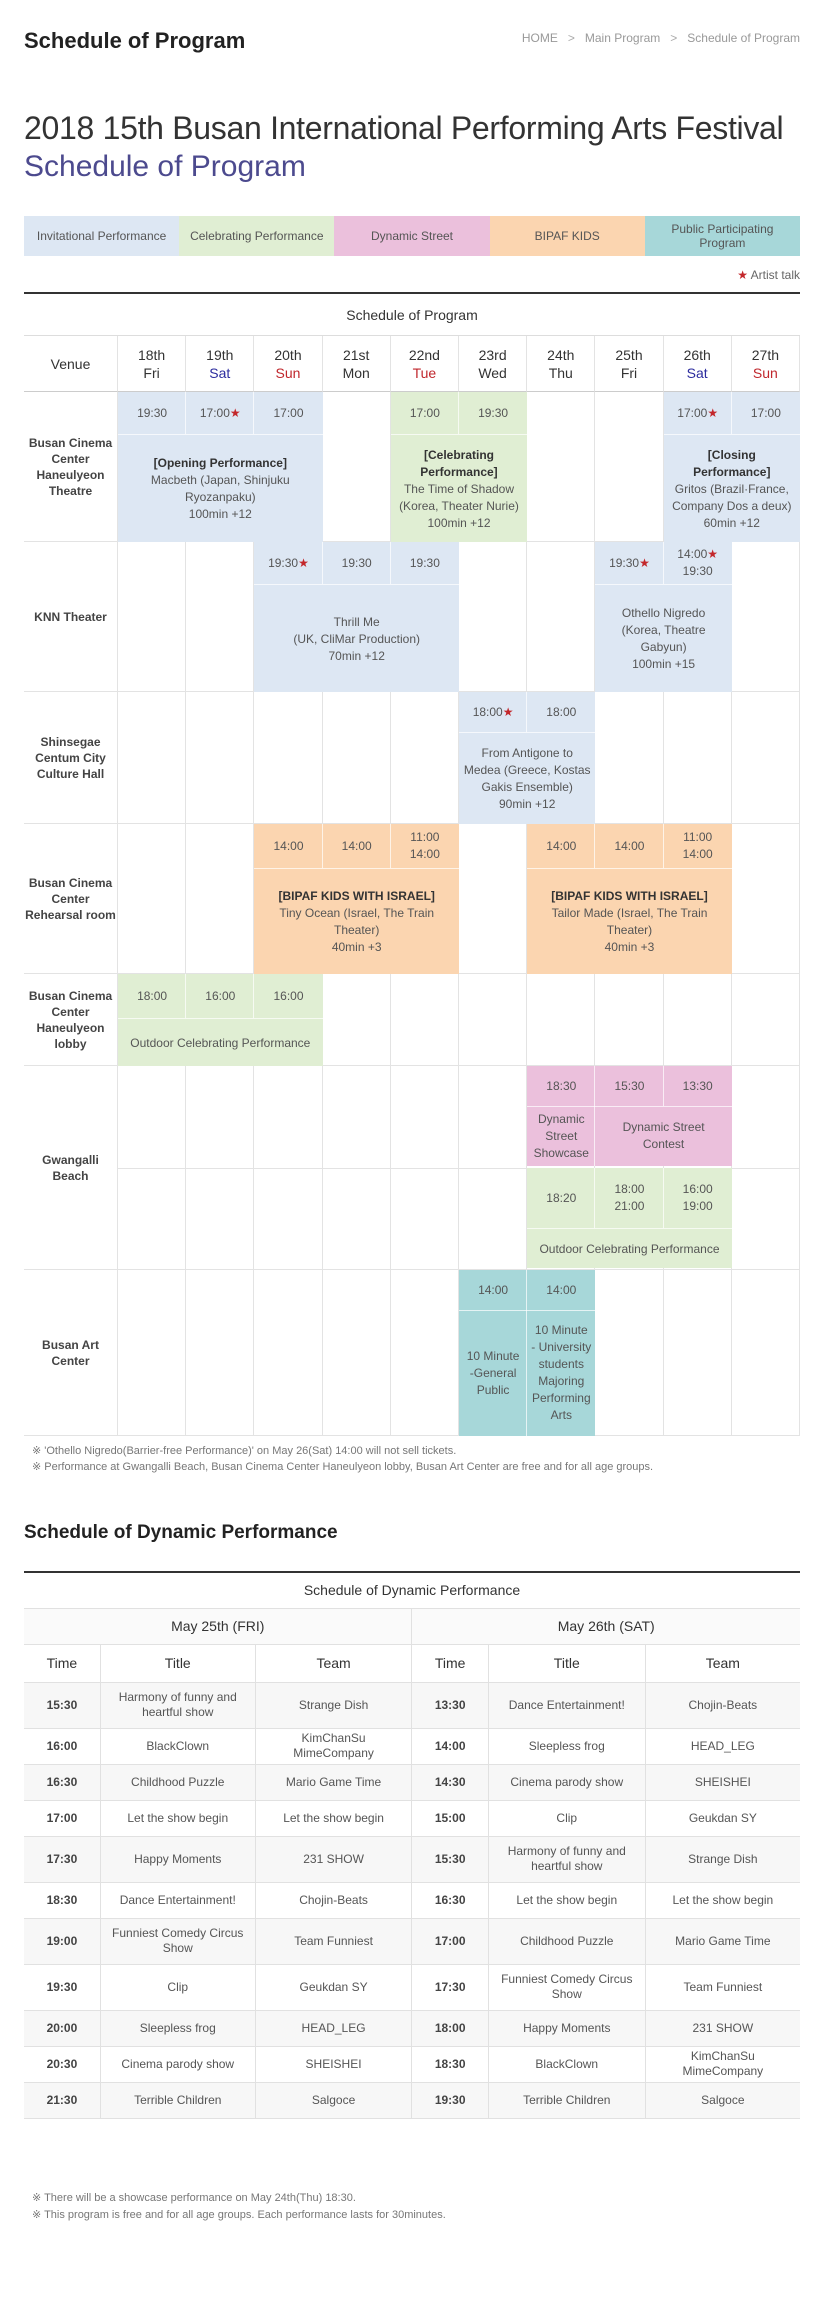 This screenshot has height=2321, width=820. What do you see at coordinates (561, 1330) in the screenshot?
I see `performance-detail: 10 Minute` at bounding box center [561, 1330].